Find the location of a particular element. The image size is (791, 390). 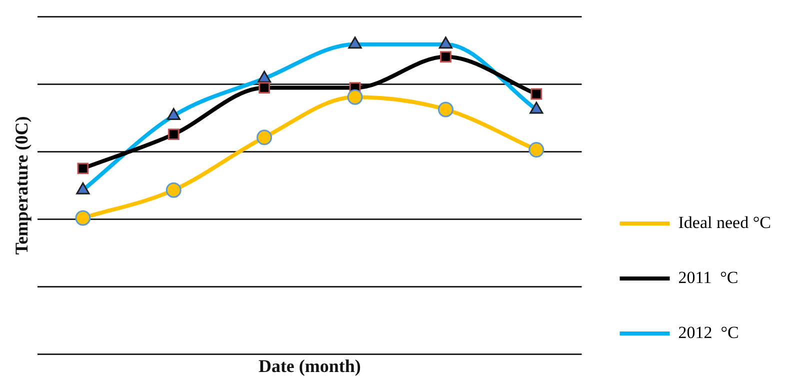

legend-label: 2012 °C is located at coordinates (708, 332).